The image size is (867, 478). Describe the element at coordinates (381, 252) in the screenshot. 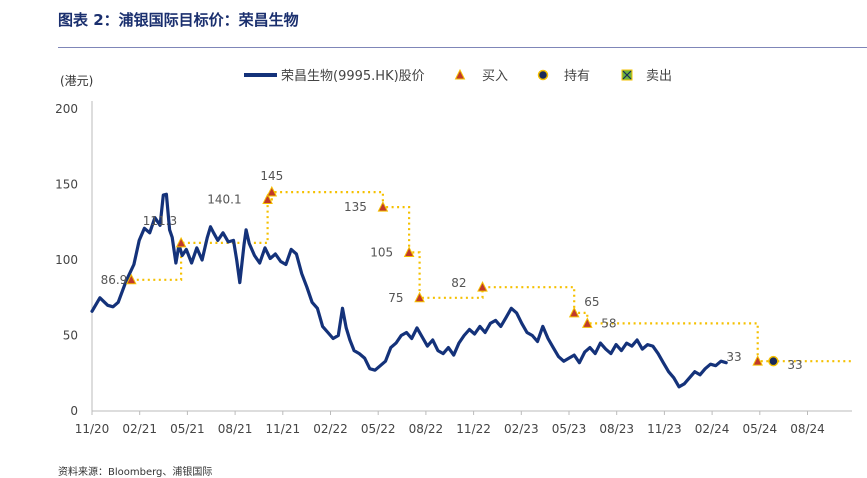

I see `target-price-label: 105` at that location.